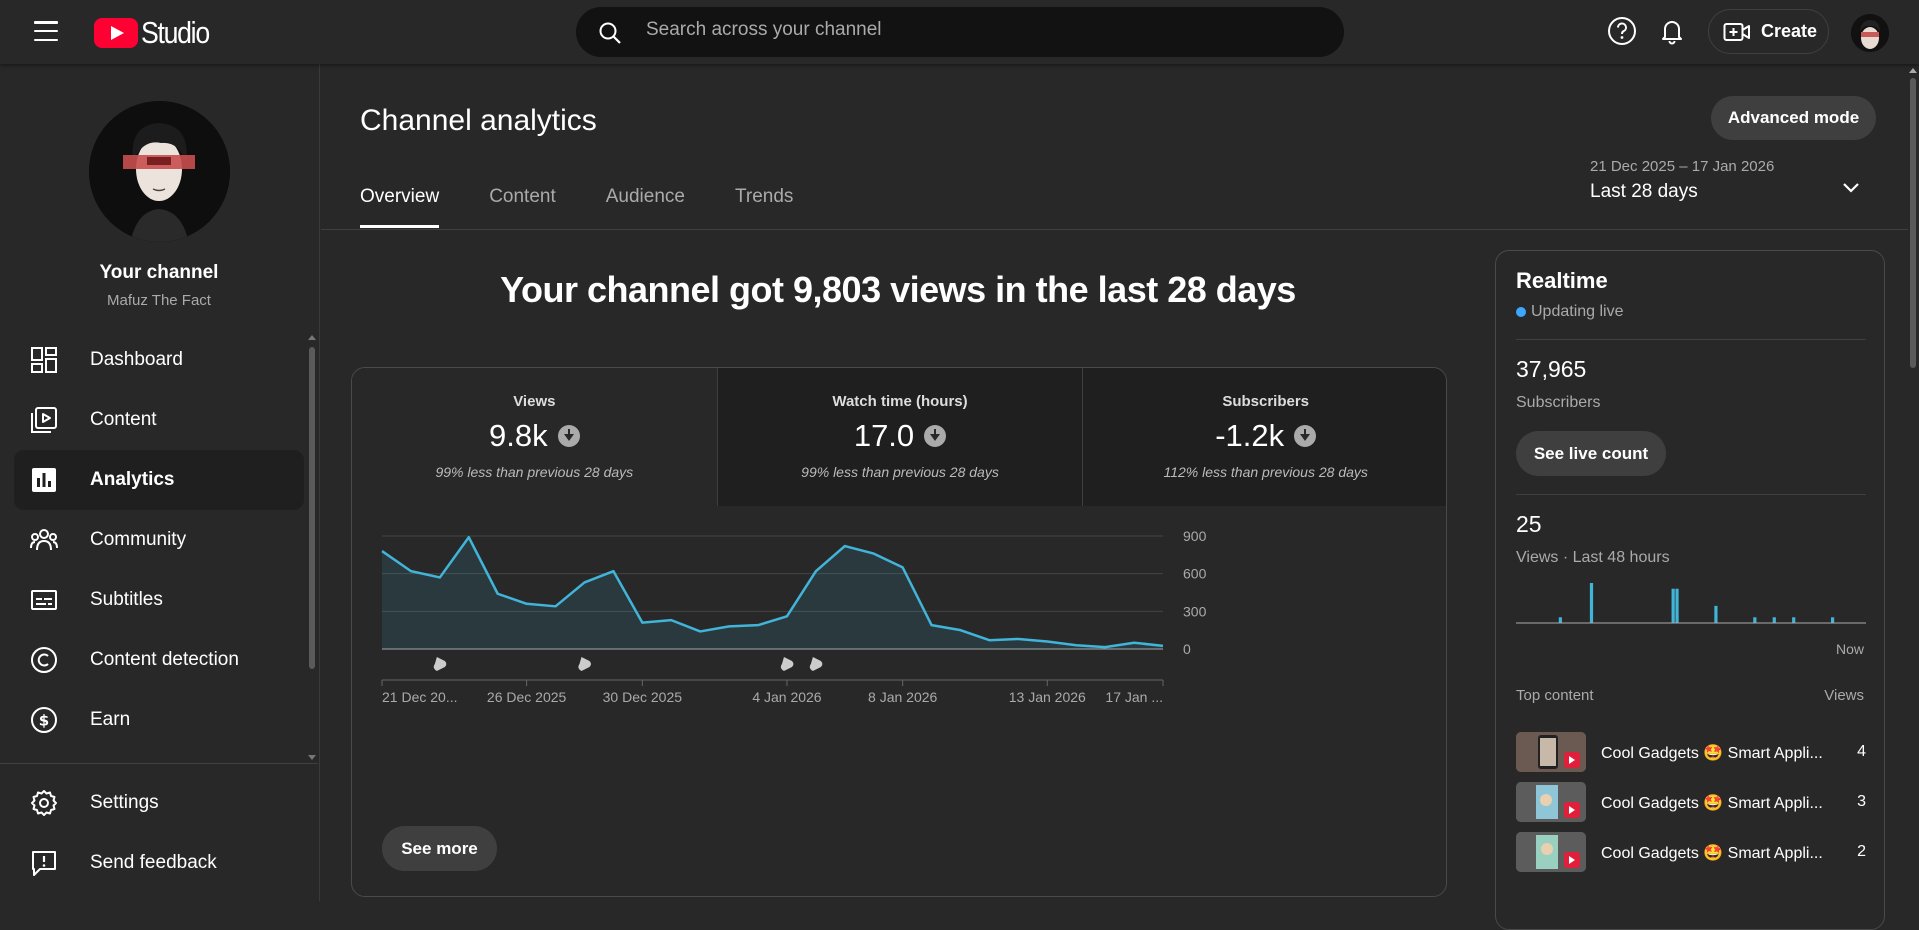 This screenshot has height=930, width=1919. I want to click on metric-label: Watch time (hours), so click(900, 401).